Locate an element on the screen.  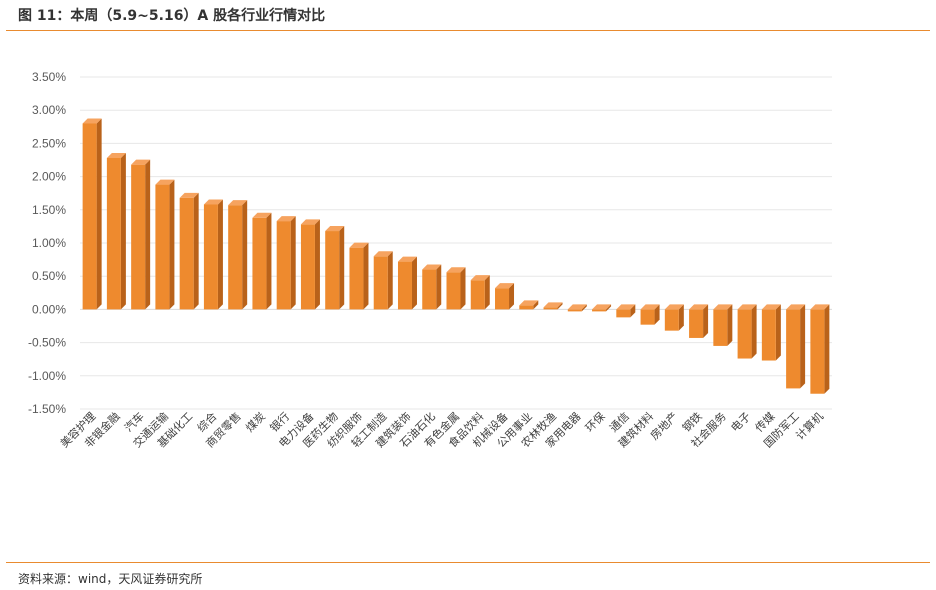
source-note: 资料来源：wind，天风证券研究所 is located at coordinates (110, 579).